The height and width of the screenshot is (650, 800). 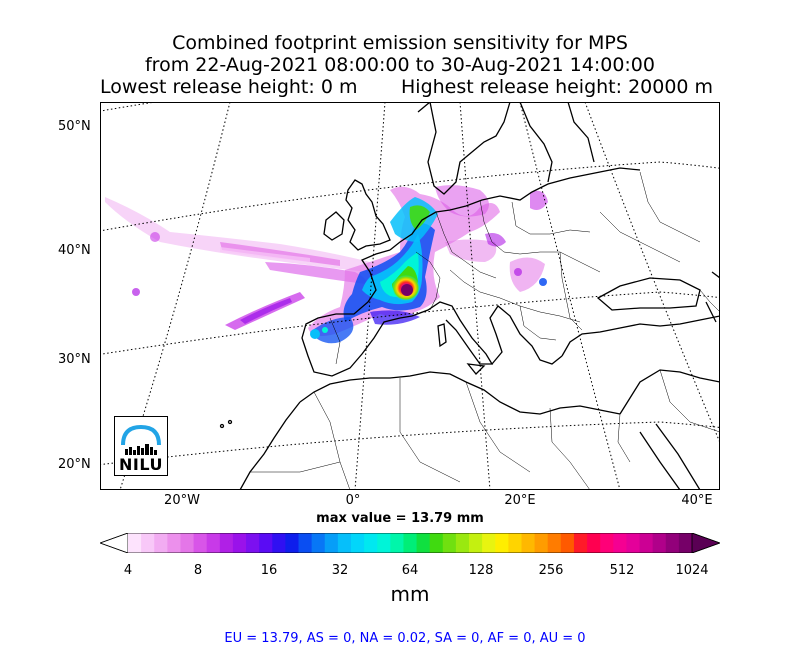 I want to click on lon-label-40e: 40°E, so click(x=697, y=500).